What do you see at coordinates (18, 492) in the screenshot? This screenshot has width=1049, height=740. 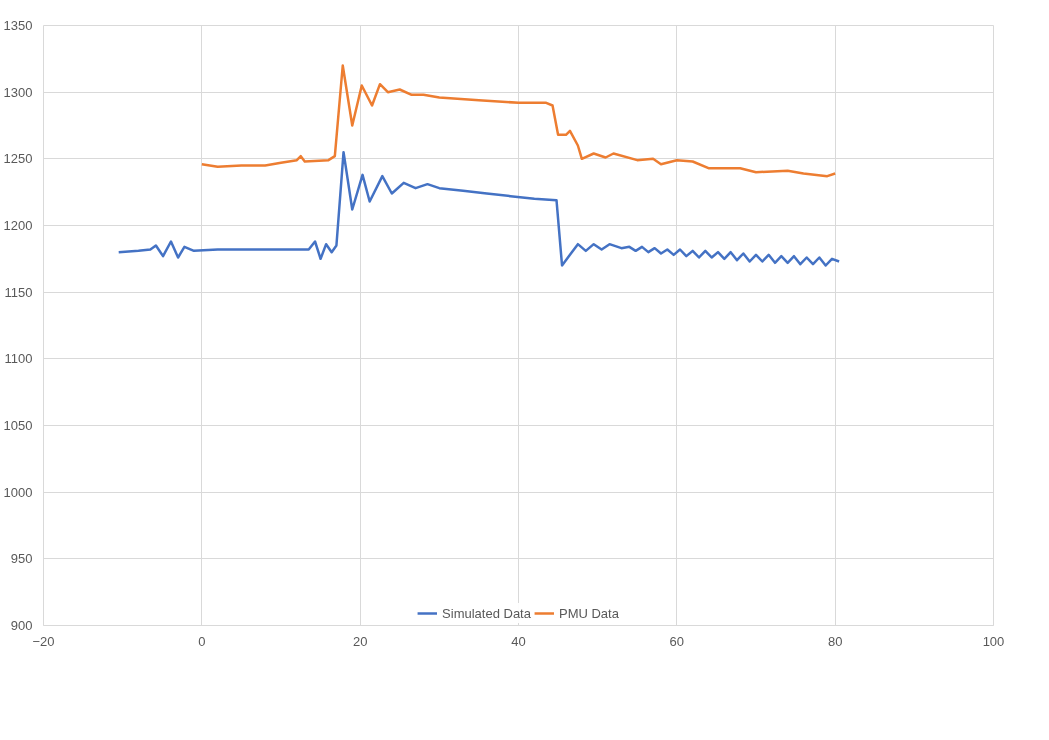 I see `y-tick-label: 1000` at bounding box center [18, 492].